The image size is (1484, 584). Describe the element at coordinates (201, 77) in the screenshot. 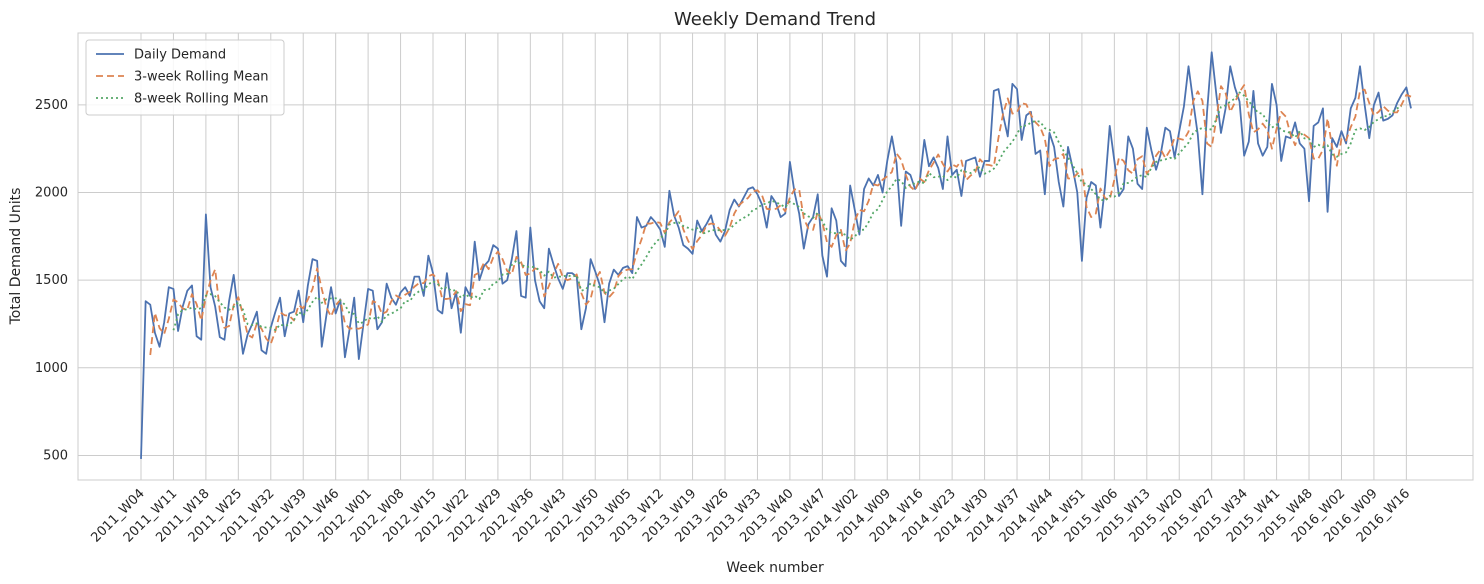

I see `legend-label: 3-week Rolling Mean` at that location.